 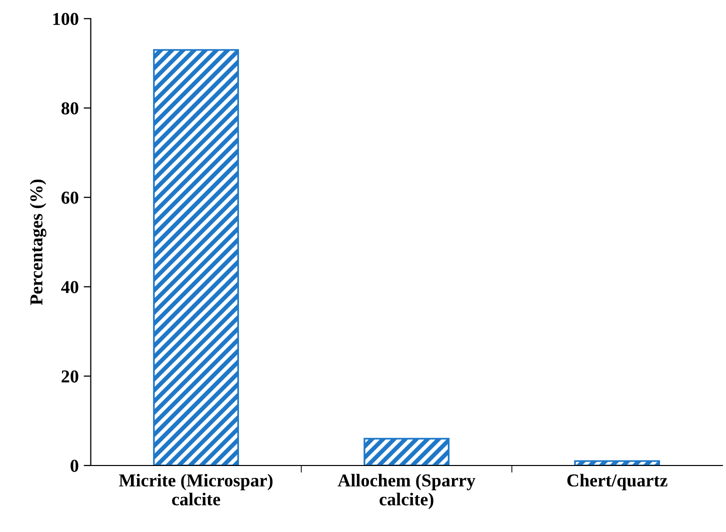 What do you see at coordinates (196, 490) in the screenshot?
I see `x-tick-label: Micrite (Microspar) calcite` at bounding box center [196, 490].